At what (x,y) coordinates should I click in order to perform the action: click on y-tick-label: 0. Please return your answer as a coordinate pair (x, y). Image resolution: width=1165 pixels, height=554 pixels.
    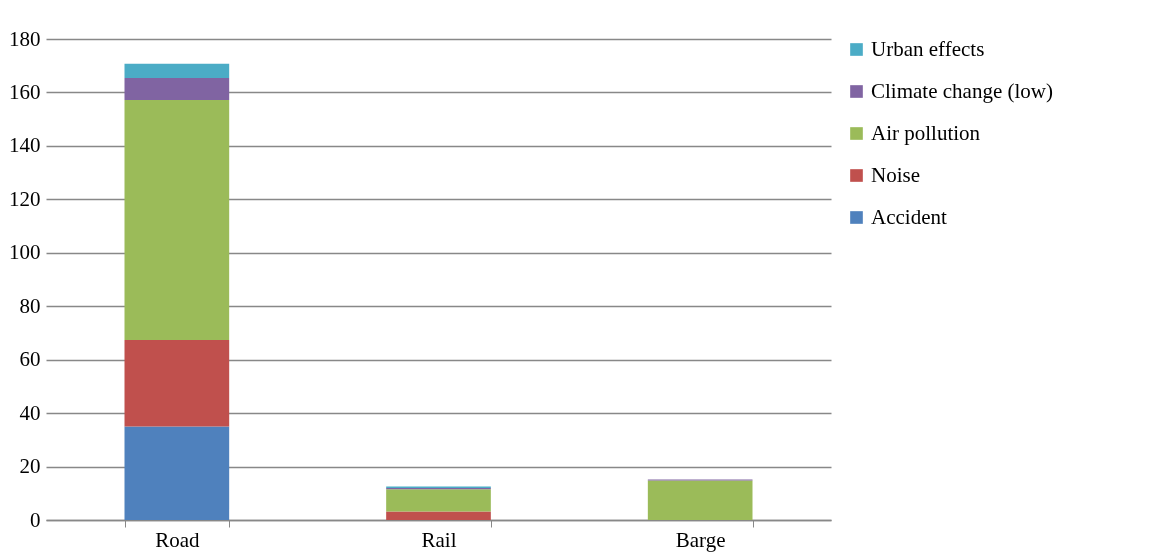
    Looking at the image, I should click on (35, 519).